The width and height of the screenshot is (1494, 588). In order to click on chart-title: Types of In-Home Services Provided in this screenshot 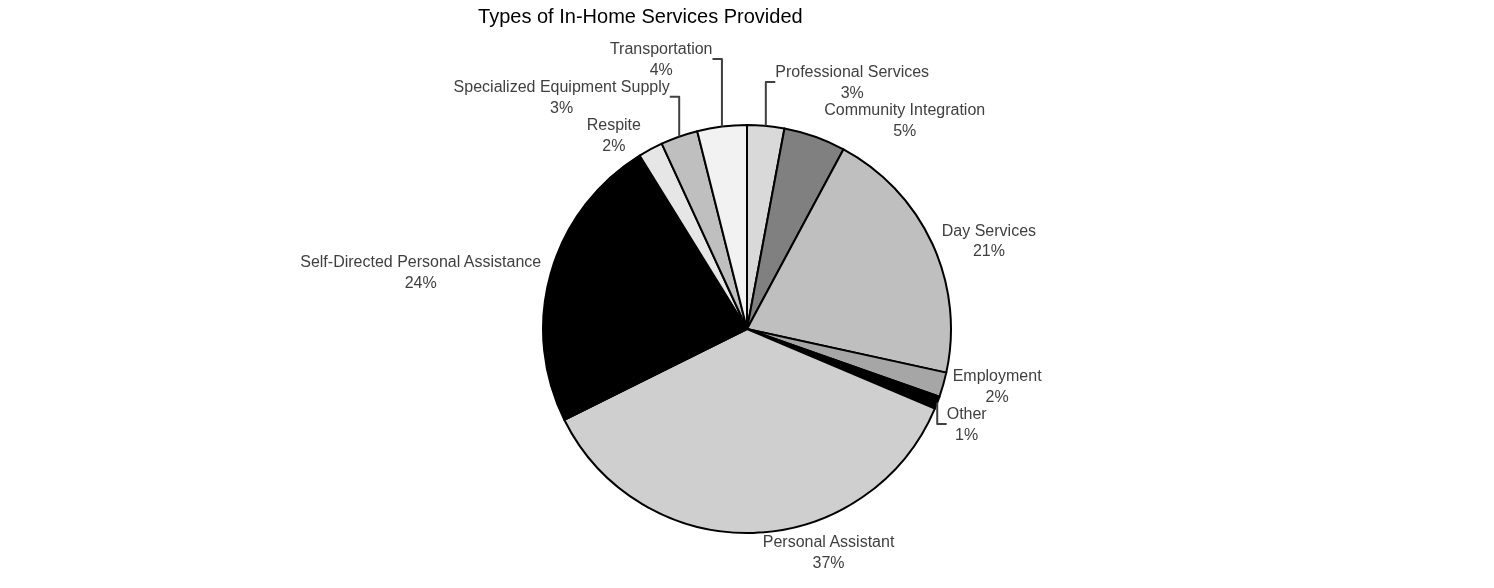, I will do `click(640, 15)`.